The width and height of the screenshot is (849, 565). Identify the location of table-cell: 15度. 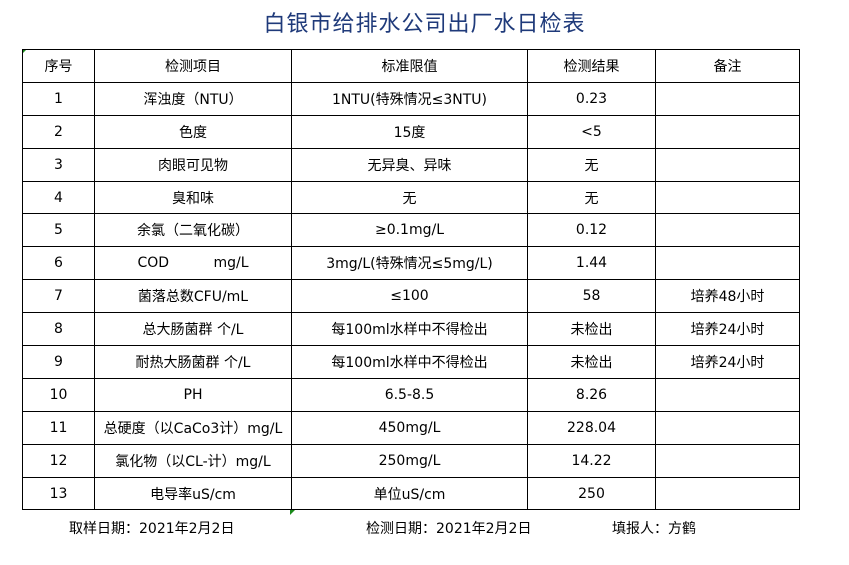
(409, 131).